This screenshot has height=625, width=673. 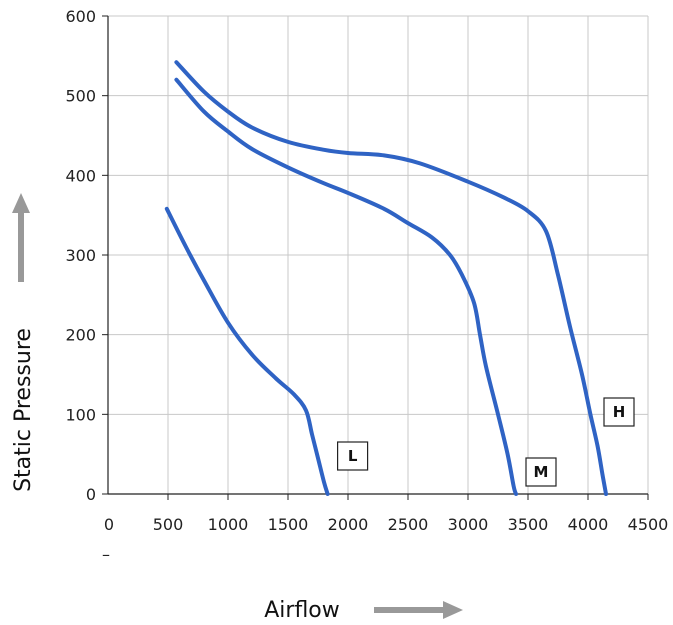 I want to click on y-tick-label: 200, so click(x=80, y=335).